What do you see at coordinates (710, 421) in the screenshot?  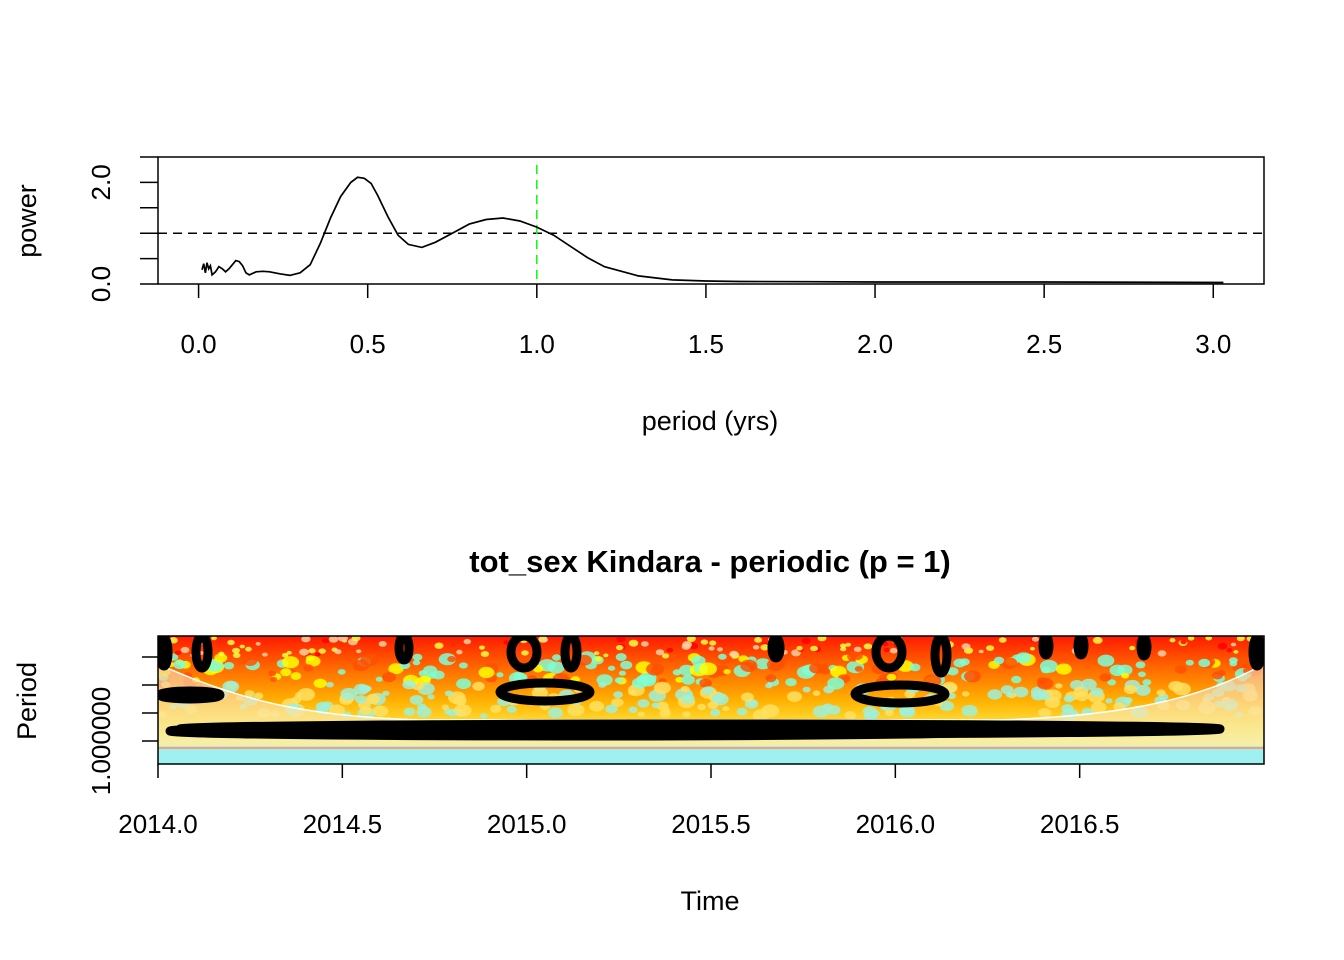 I see `x-axis-label: period (yrs)` at bounding box center [710, 421].